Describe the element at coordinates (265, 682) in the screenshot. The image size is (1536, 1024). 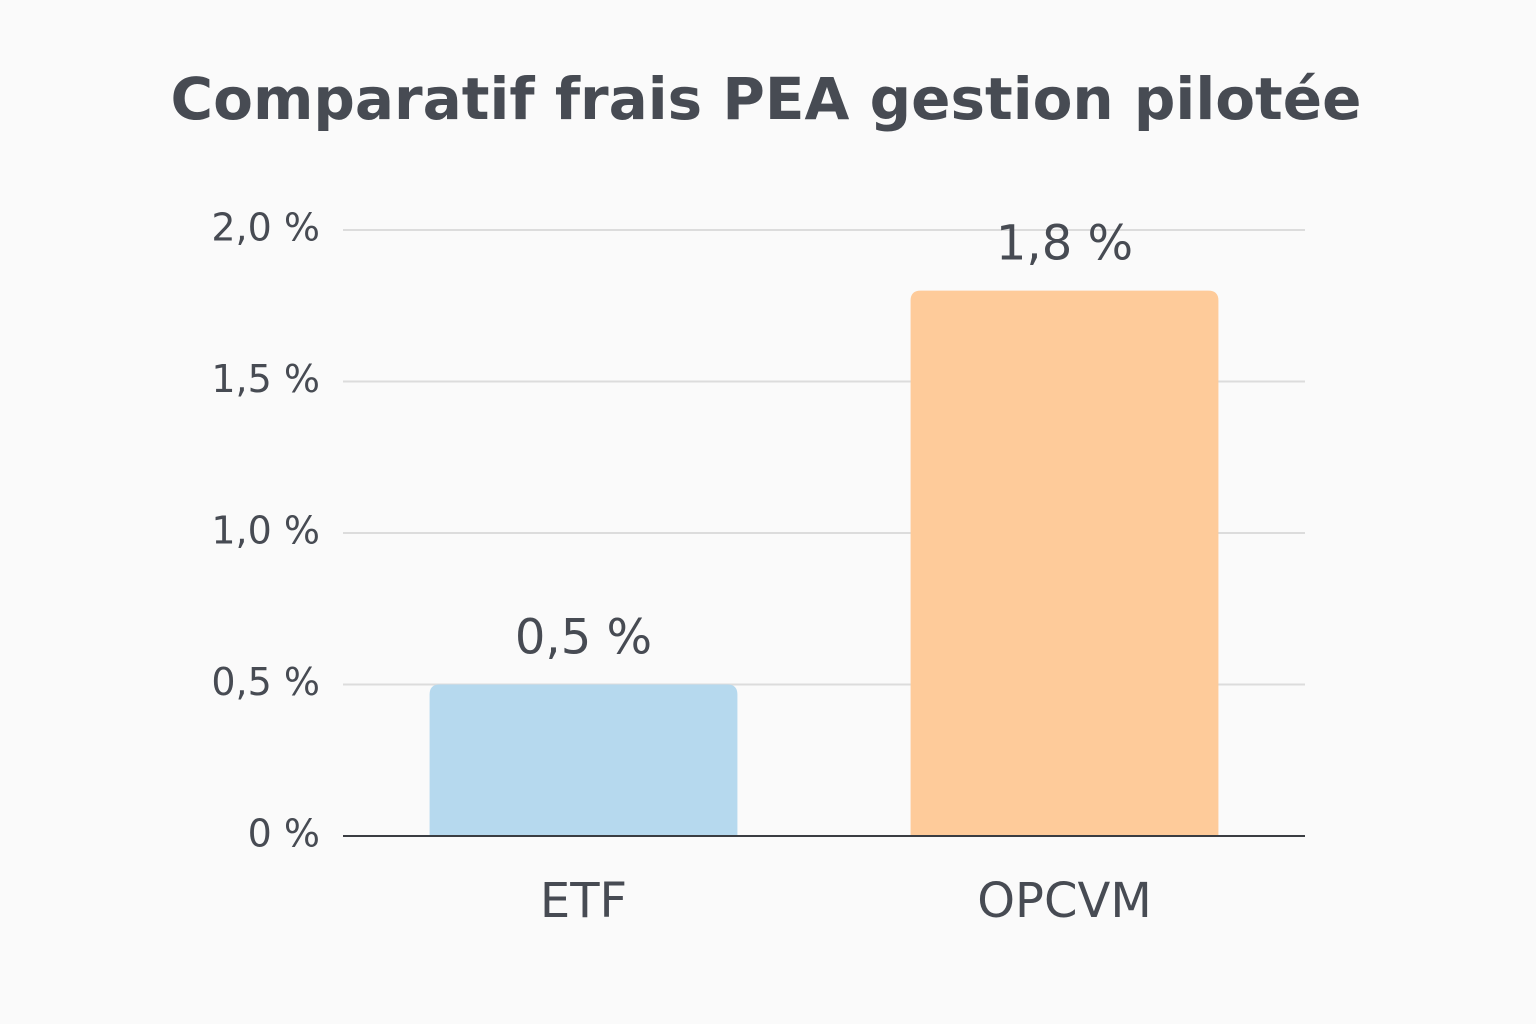
I see `y-tick-label: 0,5 %` at that location.